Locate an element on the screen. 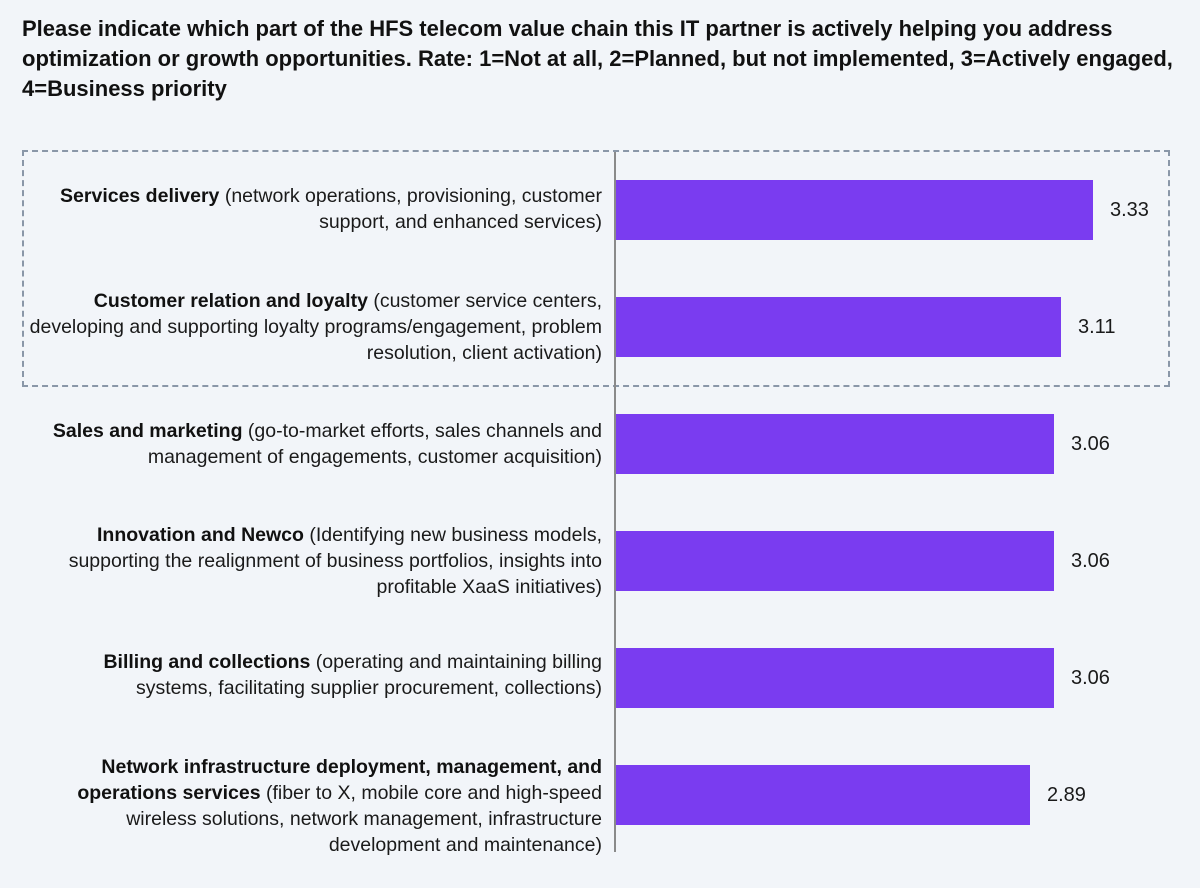 This screenshot has width=1200, height=888. value-label-5: 3.06 is located at coordinates (1090, 678).